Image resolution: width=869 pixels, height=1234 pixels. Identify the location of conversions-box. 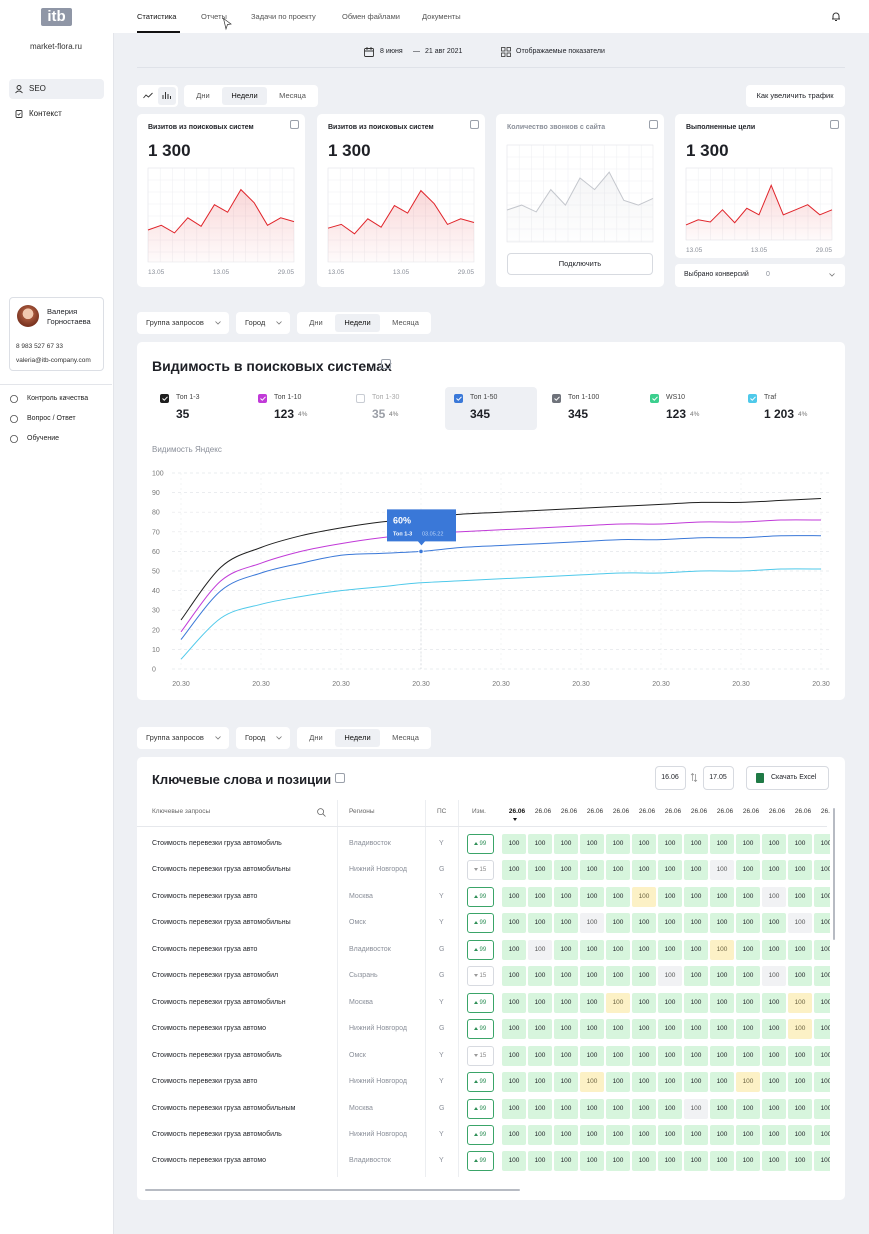
(760, 275).